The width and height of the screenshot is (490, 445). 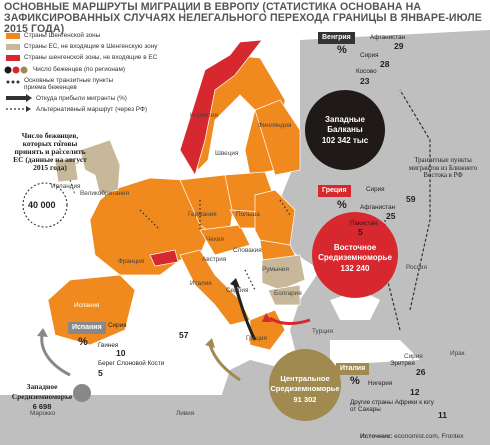 What do you see at coordinates (290, 320) in the screenshot?
I see `route-arrow-greece` at bounding box center [290, 320].